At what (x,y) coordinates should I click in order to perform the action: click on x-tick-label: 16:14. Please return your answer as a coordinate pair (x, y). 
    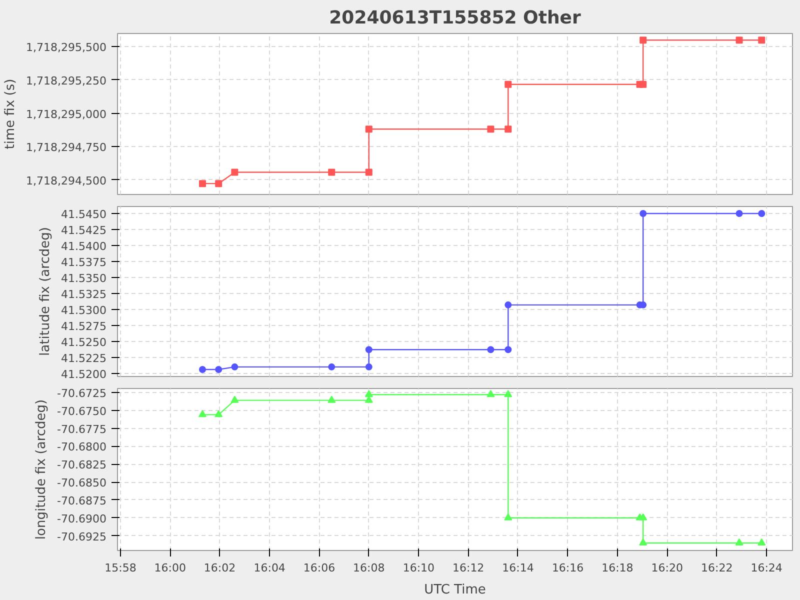
    Looking at the image, I should click on (518, 568).